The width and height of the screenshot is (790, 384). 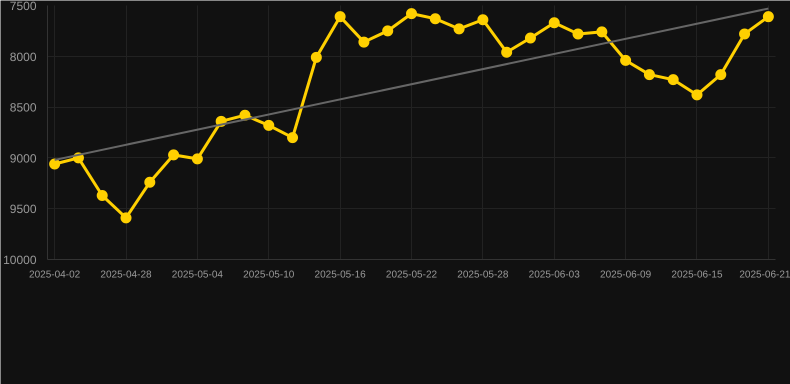 I want to click on x-tick-label: 2025-04-02, so click(x=55, y=275).